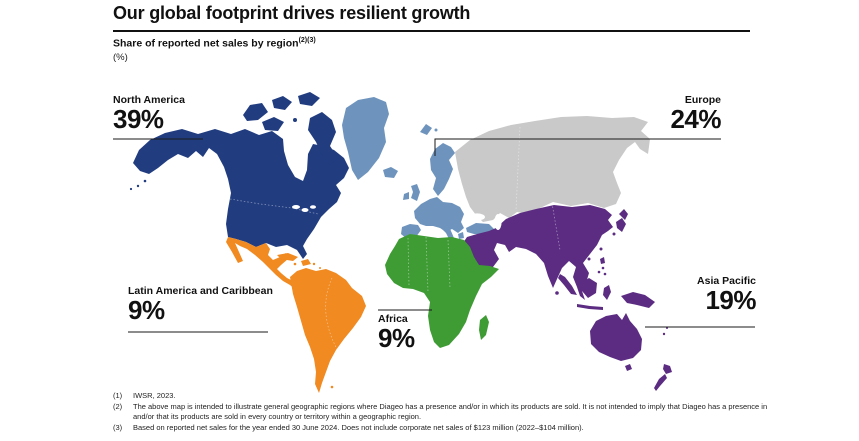 Image resolution: width=859 pixels, height=441 pixels. What do you see at coordinates (461, 235) in the screenshot?
I see `greece` at bounding box center [461, 235].